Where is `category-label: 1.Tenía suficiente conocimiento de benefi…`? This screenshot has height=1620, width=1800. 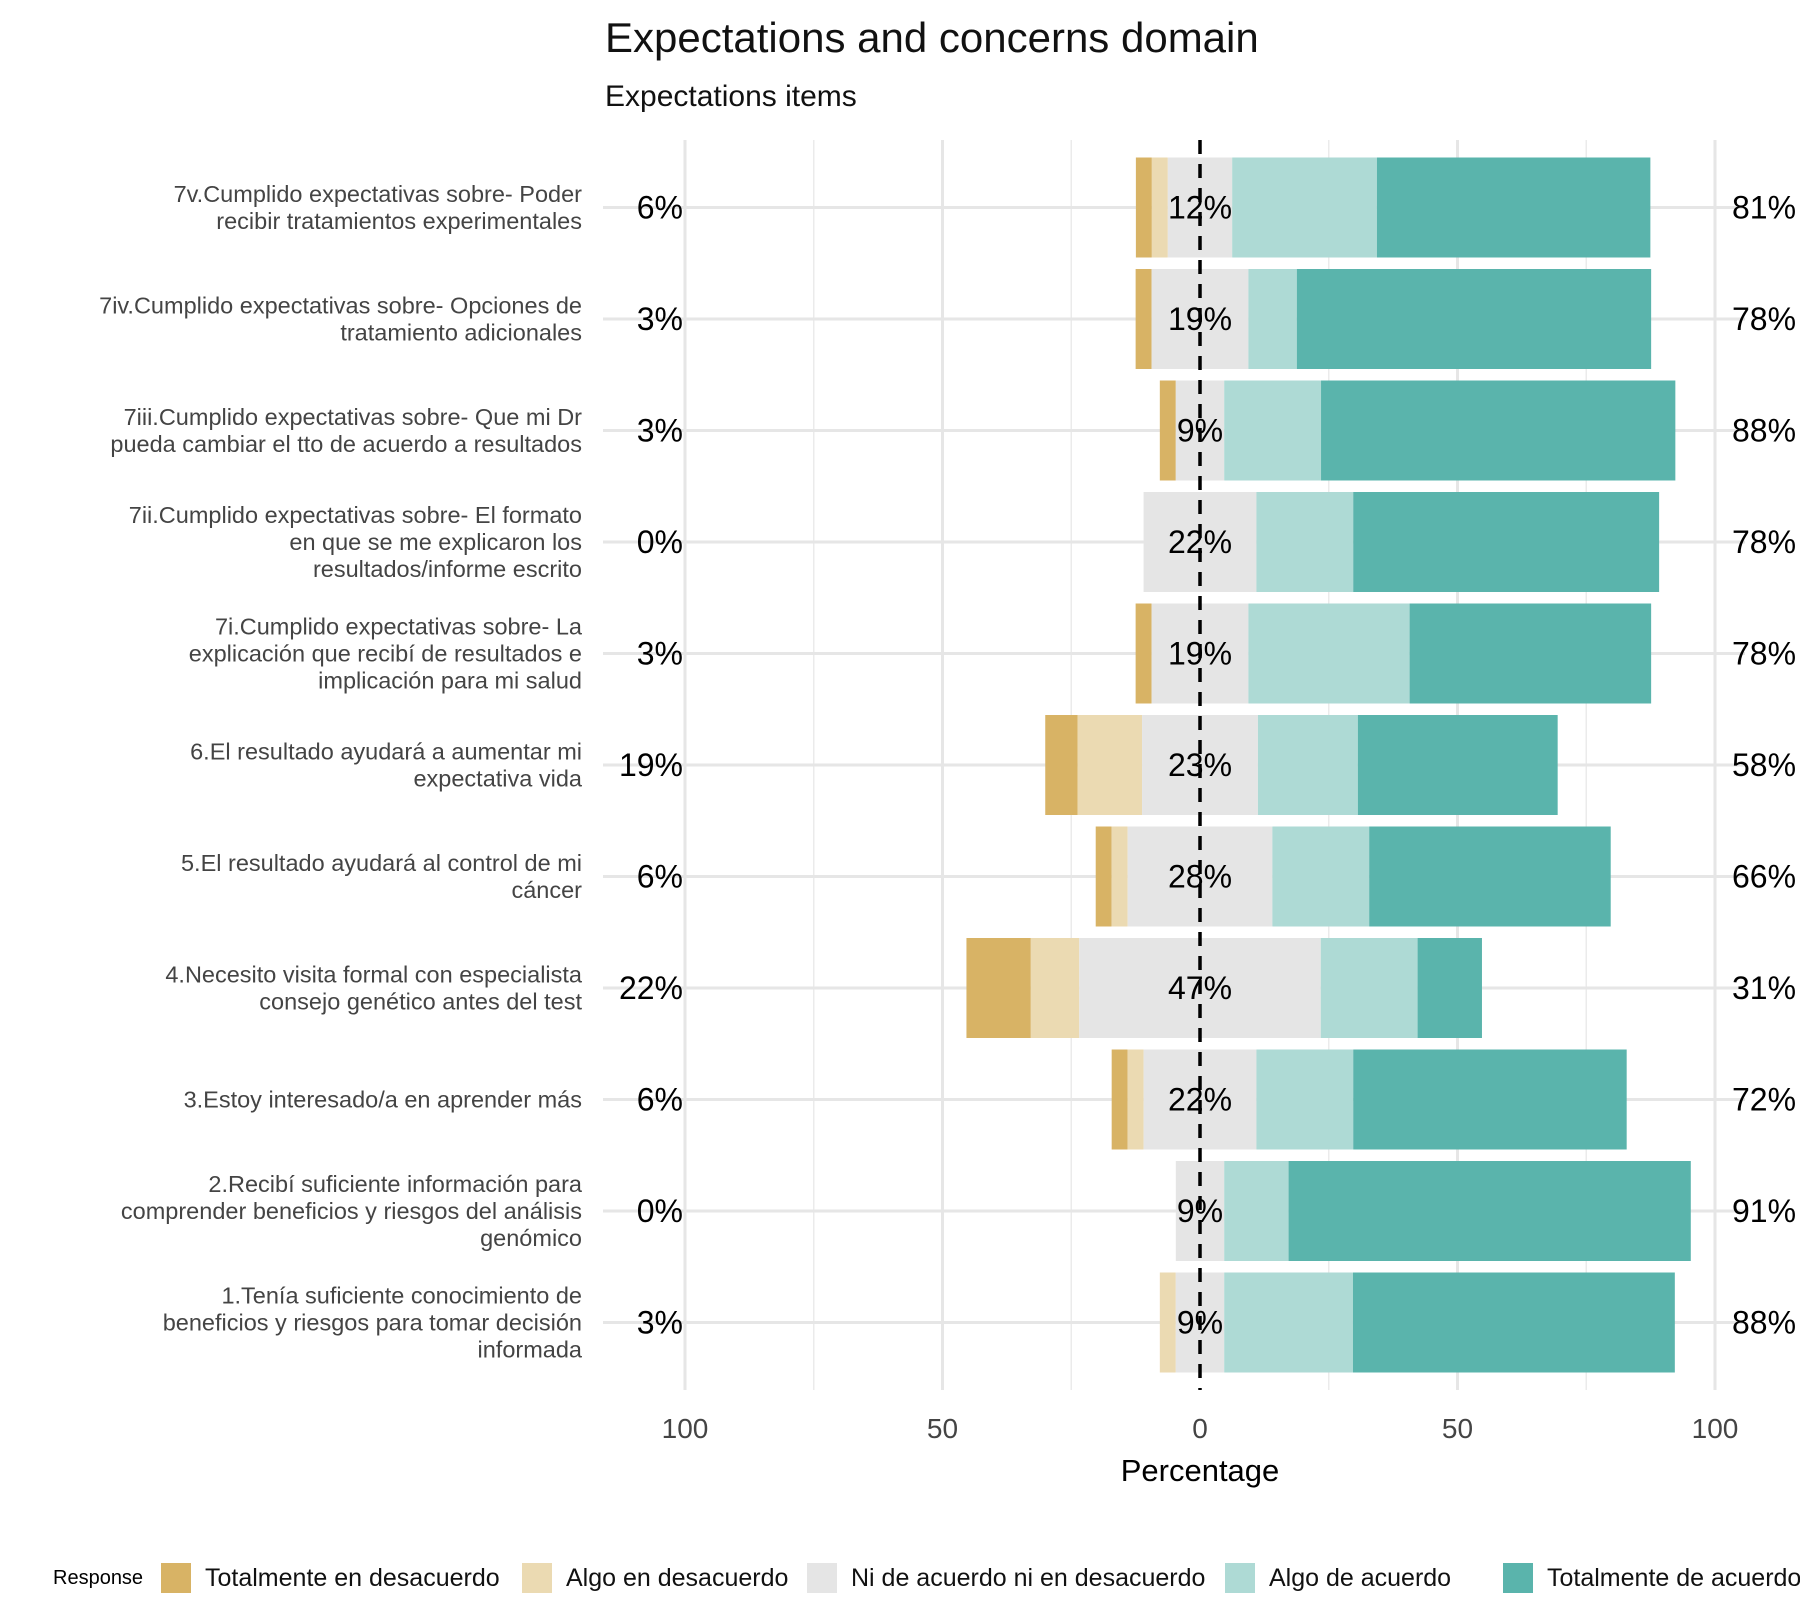
category-label: 1.Tenía suficiente conocimiento de benefi… is located at coordinates (373, 1323).